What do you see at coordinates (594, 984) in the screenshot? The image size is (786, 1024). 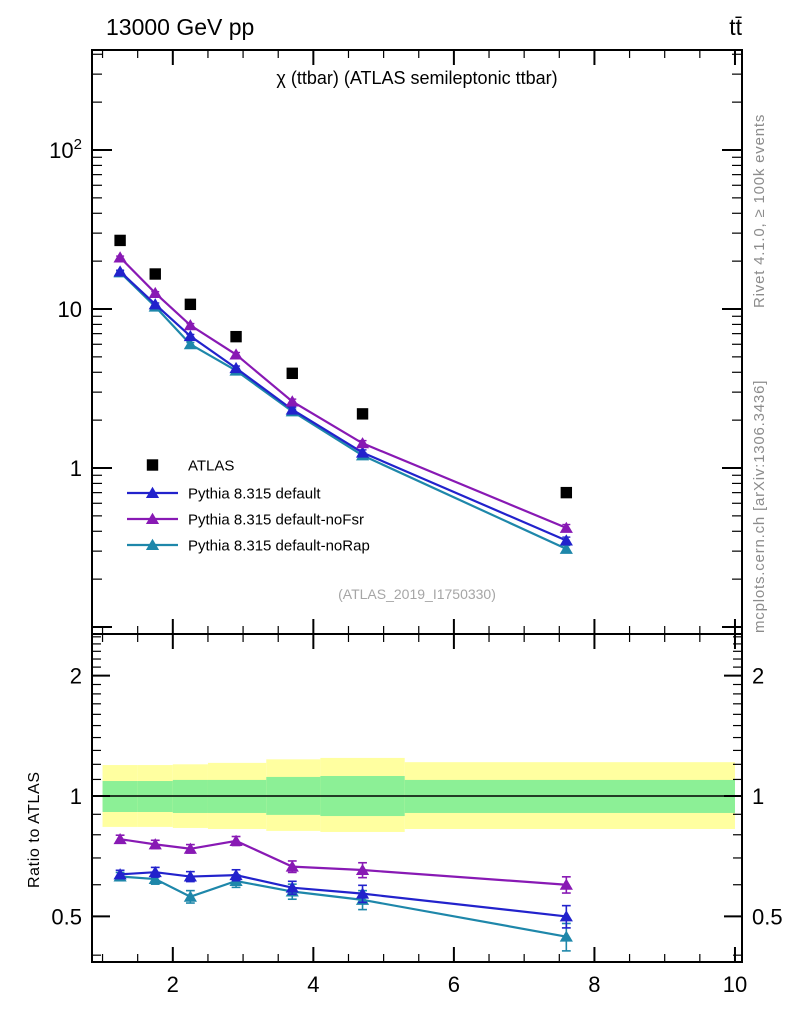 I see `x-tick-label: 8` at bounding box center [594, 984].